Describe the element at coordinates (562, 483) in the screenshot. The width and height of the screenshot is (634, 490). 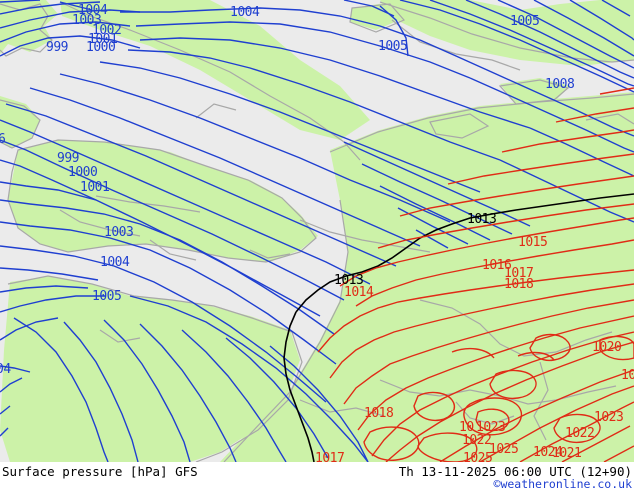
I see `footer-copyright: ©weatheronline.co.uk` at that location.